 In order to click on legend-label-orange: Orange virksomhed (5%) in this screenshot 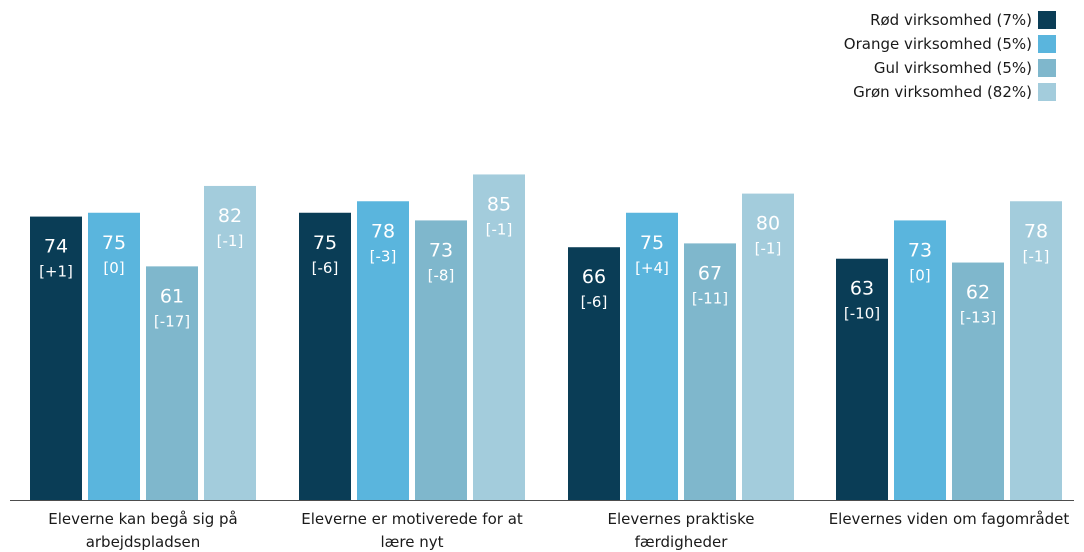, I will do `click(937, 44)`.